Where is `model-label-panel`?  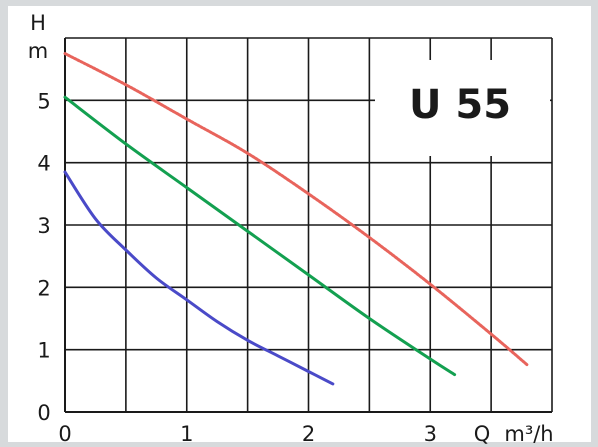 model-label-panel is located at coordinates (462, 108).